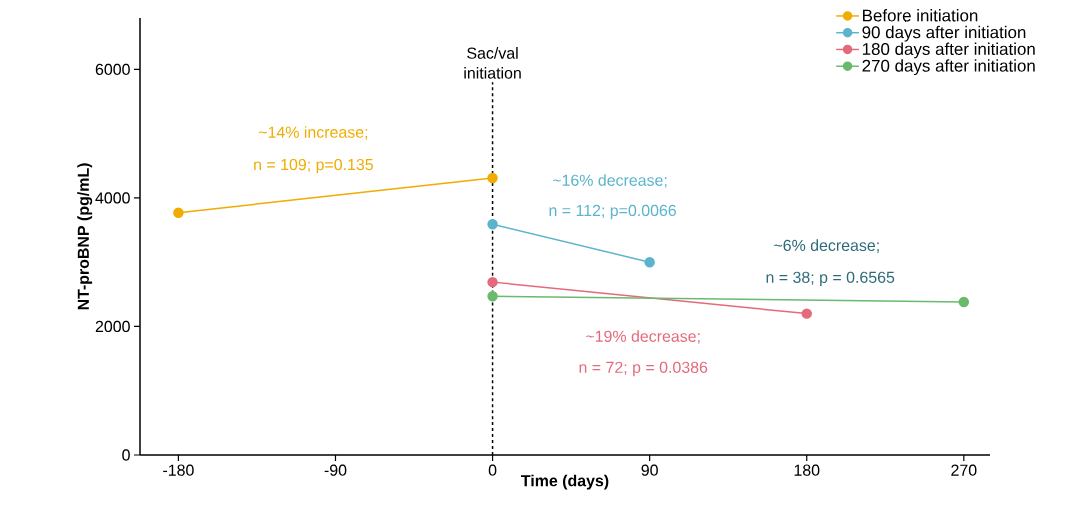  Describe the element at coordinates (609, 181) in the screenshot. I see `annotation: ~16% decrease;` at that location.